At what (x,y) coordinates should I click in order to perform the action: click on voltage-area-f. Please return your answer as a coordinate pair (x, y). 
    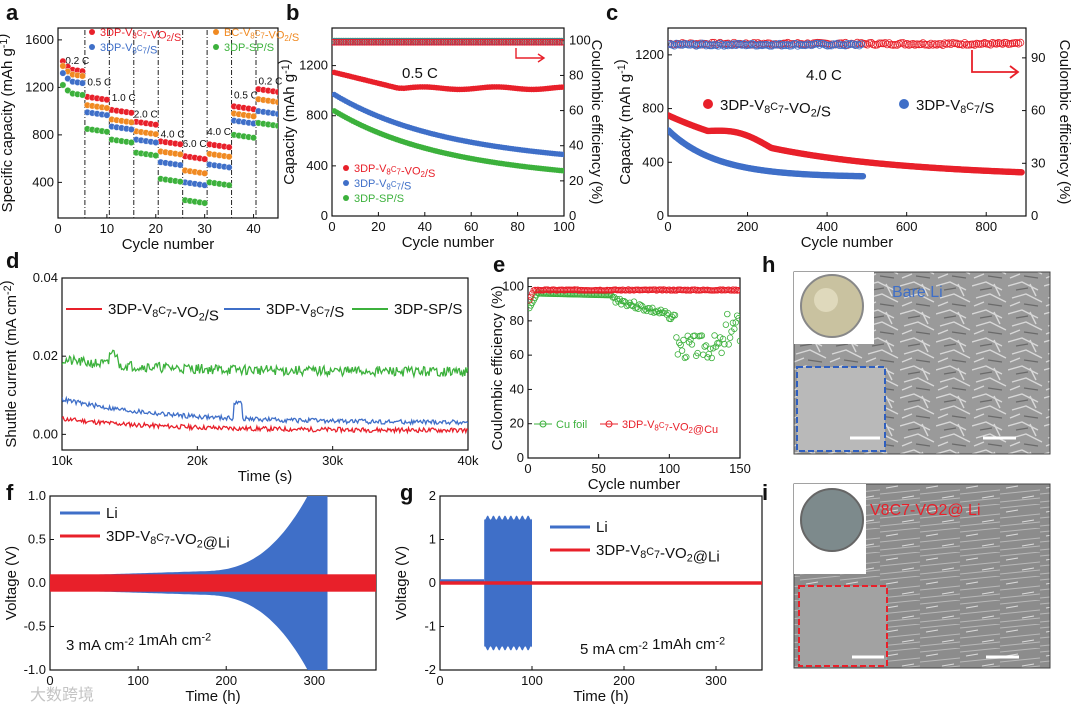
    Looking at the image, I should click on (213, 583).